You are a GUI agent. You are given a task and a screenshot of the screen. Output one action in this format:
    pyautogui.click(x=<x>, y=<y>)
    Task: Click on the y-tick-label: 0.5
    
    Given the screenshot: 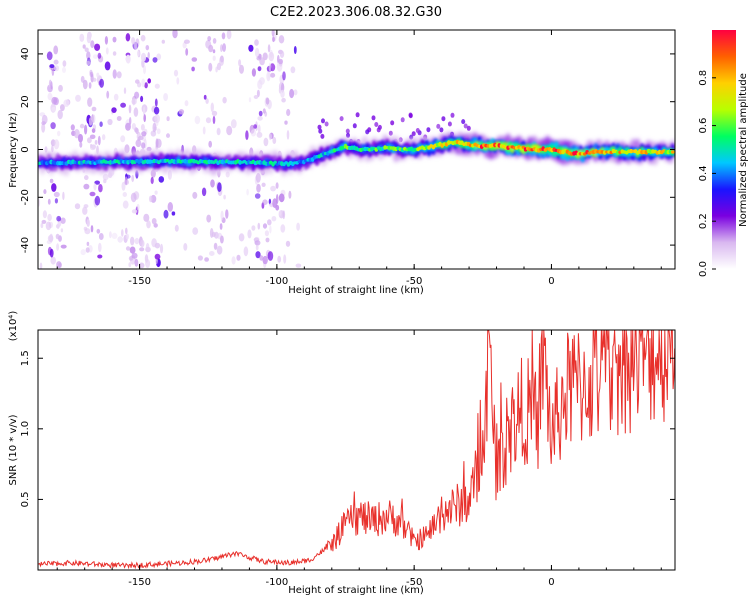 What is the action you would take?
    pyautogui.click(x=25, y=499)
    